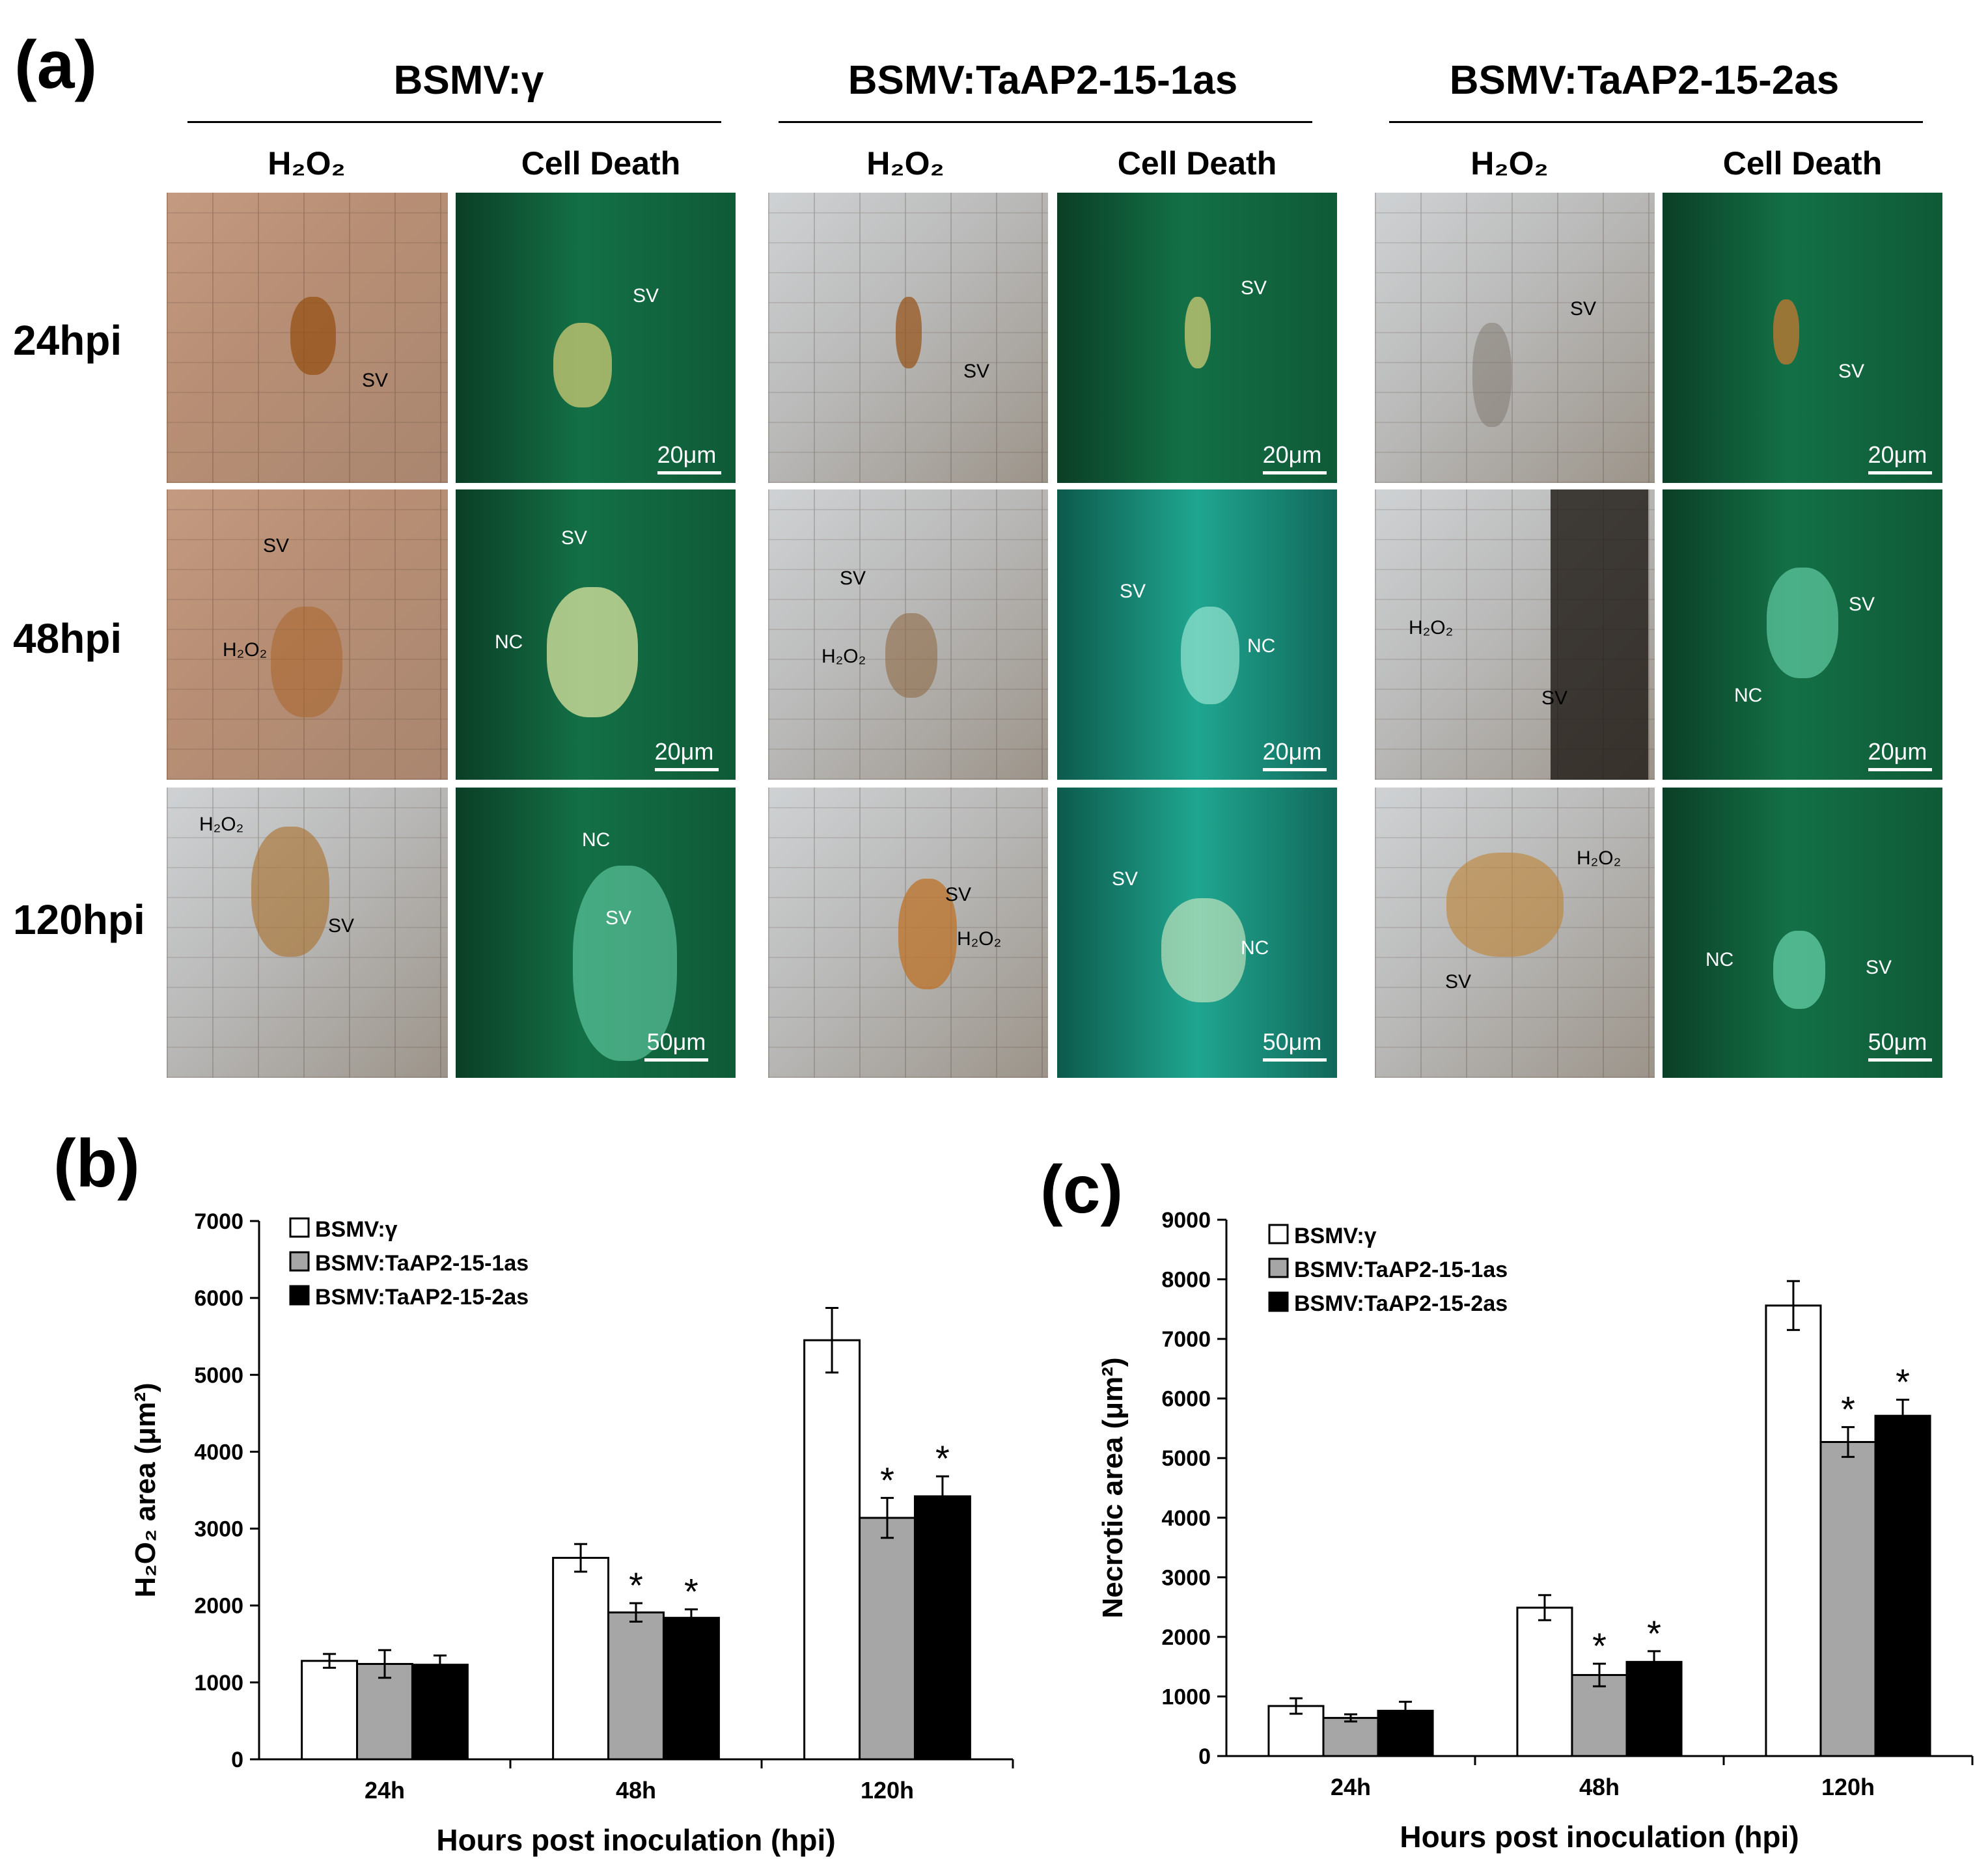  What do you see at coordinates (307, 933) in the screenshot?
I see `micrograph-h2o2-control-120h: H₂O₂ SV` at bounding box center [307, 933].